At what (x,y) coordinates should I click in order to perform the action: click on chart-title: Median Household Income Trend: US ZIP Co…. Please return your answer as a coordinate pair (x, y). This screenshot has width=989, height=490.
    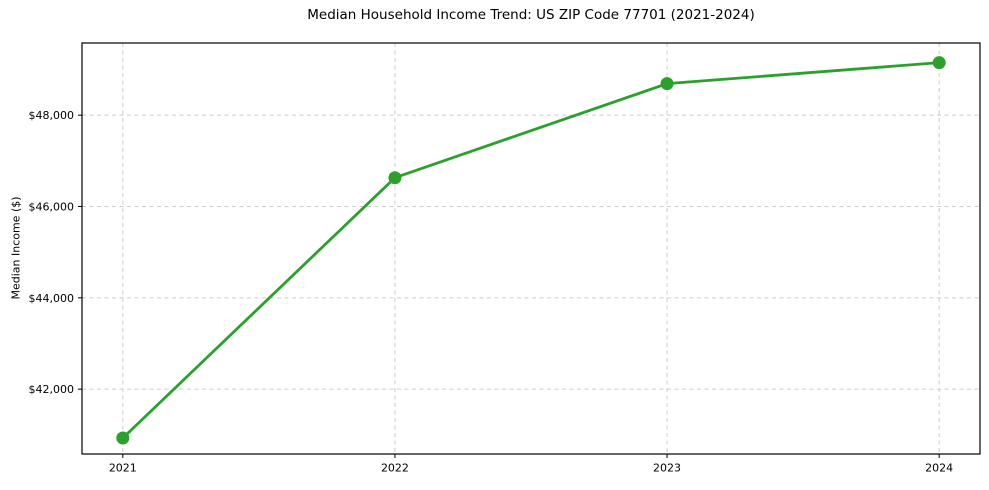
    Looking at the image, I should click on (531, 15).